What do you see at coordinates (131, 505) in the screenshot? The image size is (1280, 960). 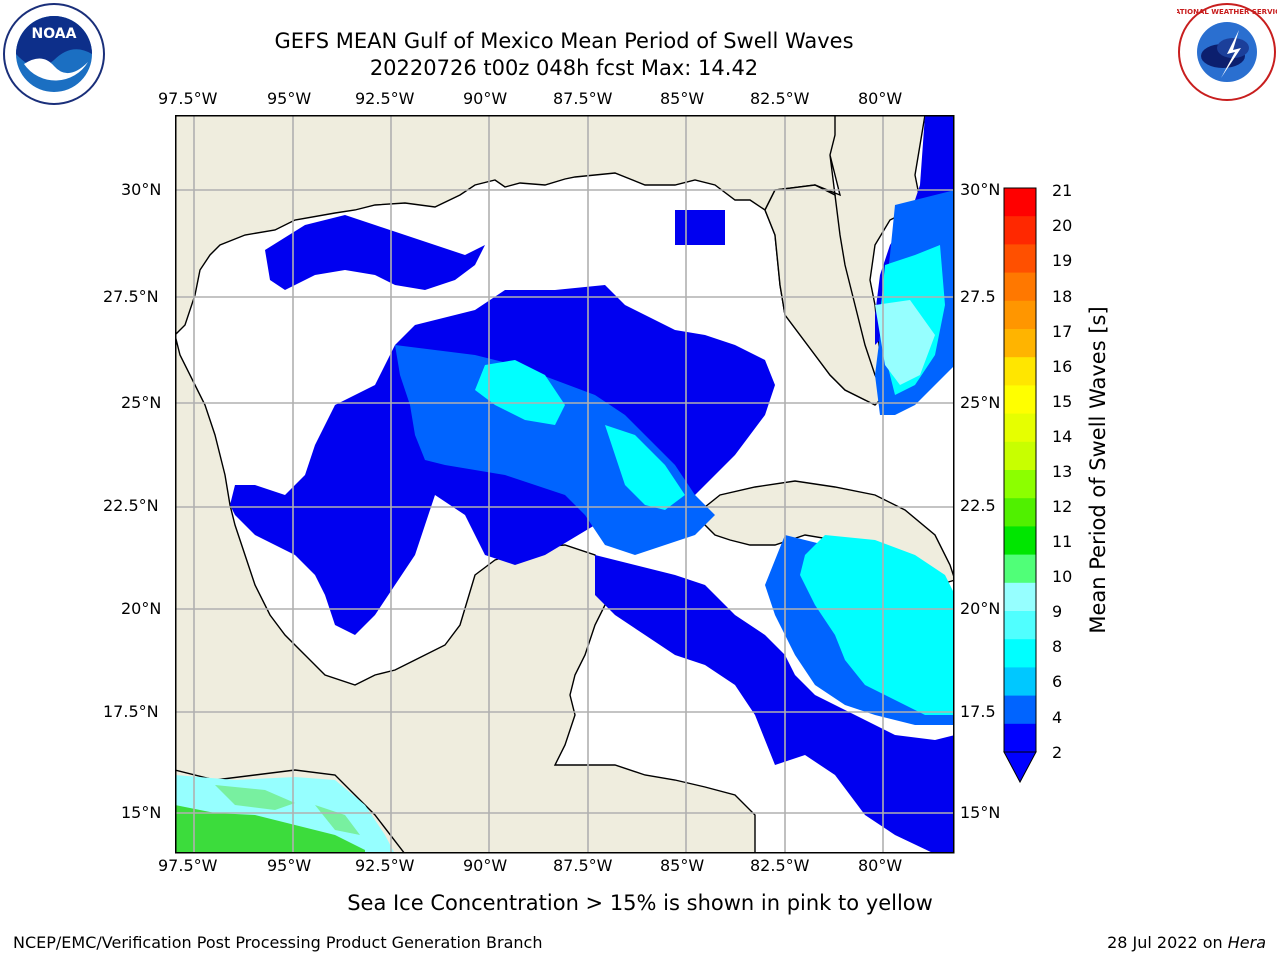 I see `lat-label-left: 22.5°N` at bounding box center [131, 505].